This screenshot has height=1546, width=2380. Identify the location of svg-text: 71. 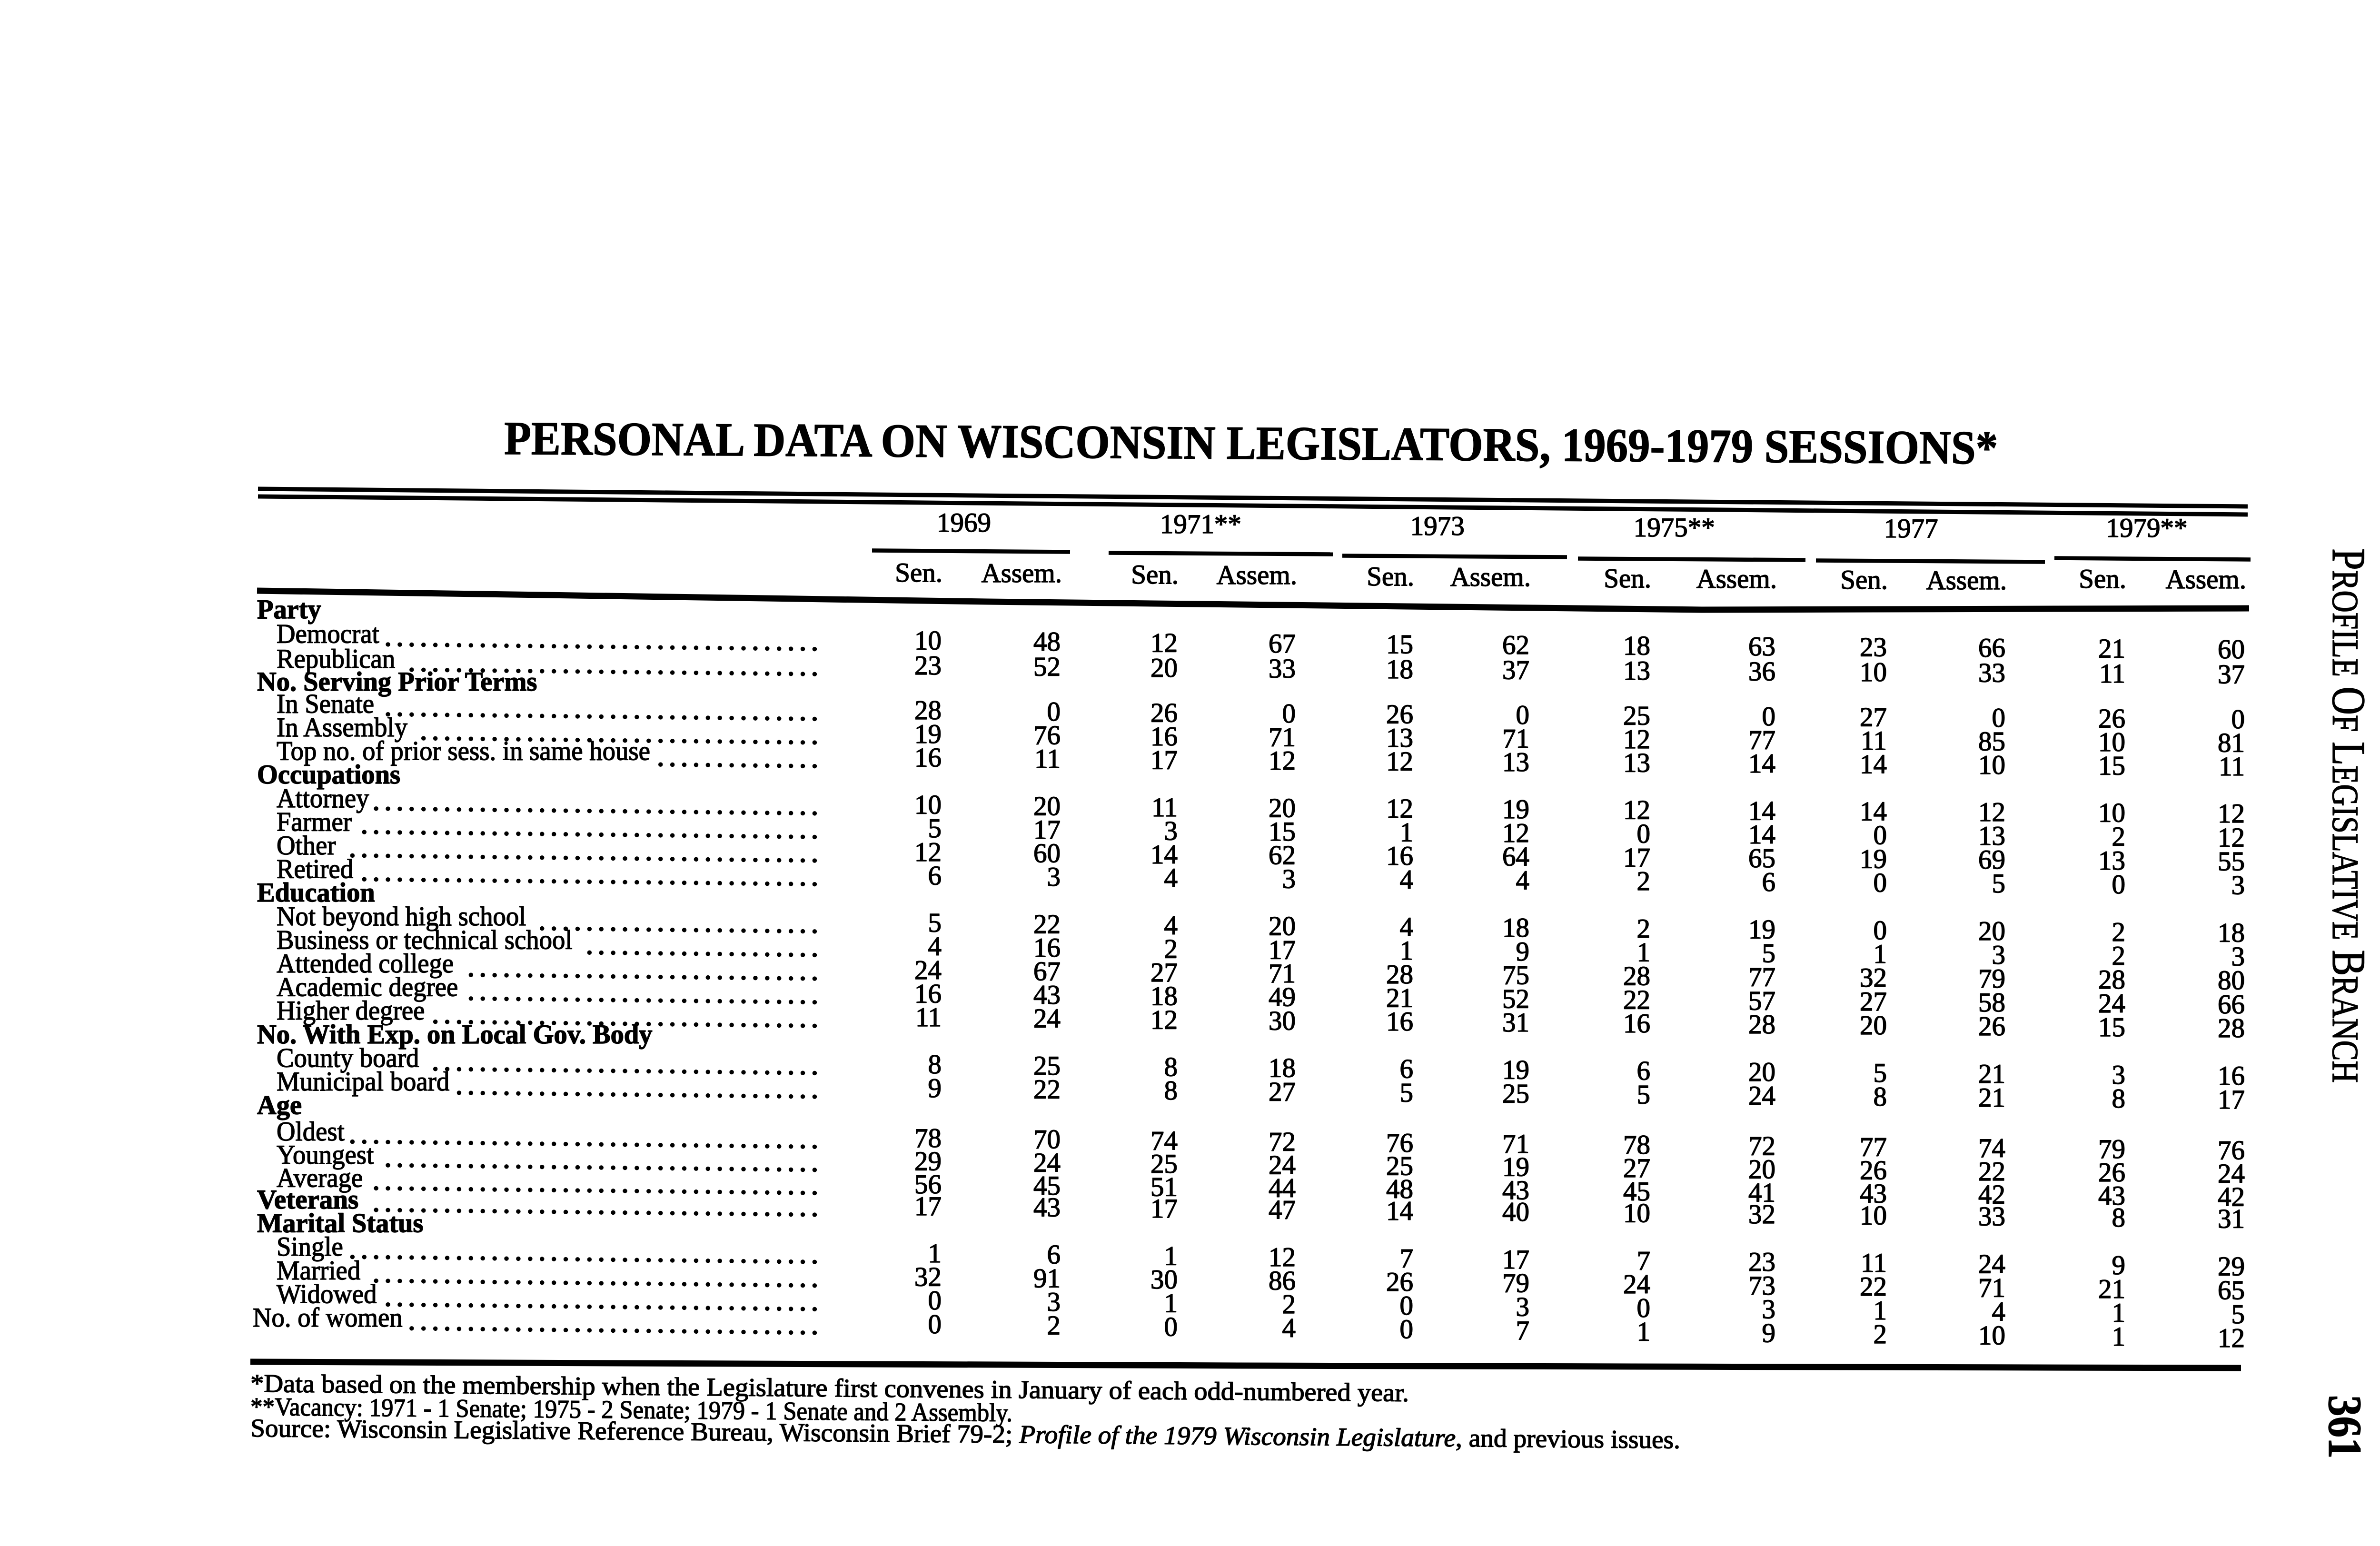
(1515, 1144).